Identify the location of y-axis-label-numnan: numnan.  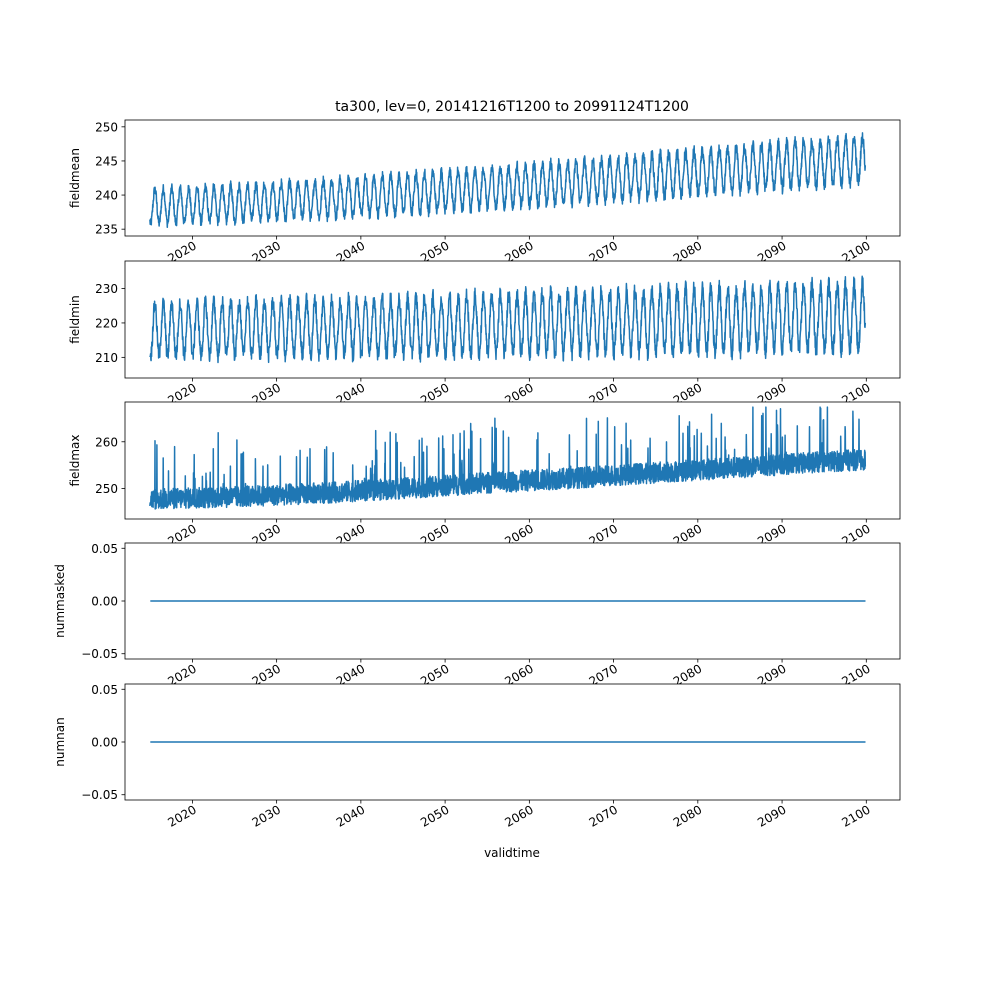
(60, 741).